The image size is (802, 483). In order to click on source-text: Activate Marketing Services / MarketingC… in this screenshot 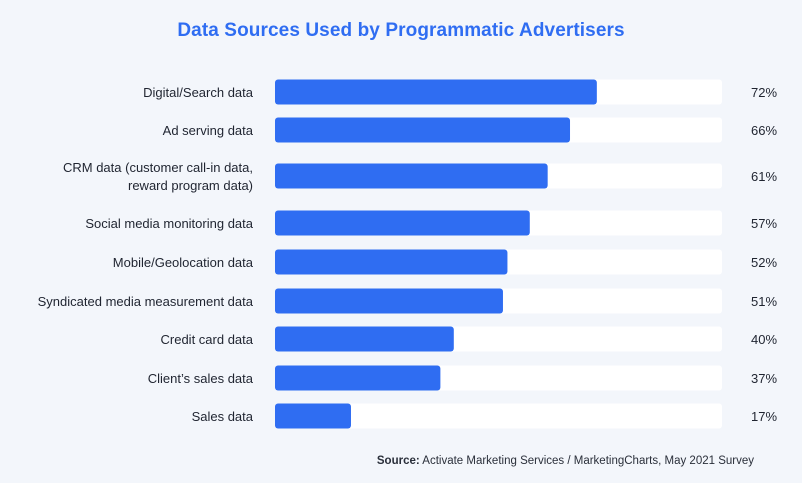, I will do `click(586, 461)`.